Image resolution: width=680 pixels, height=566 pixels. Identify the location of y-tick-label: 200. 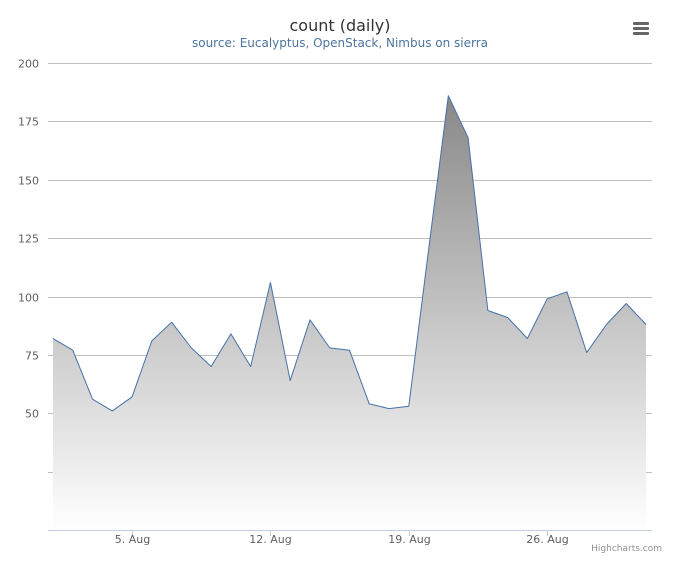
(28, 64).